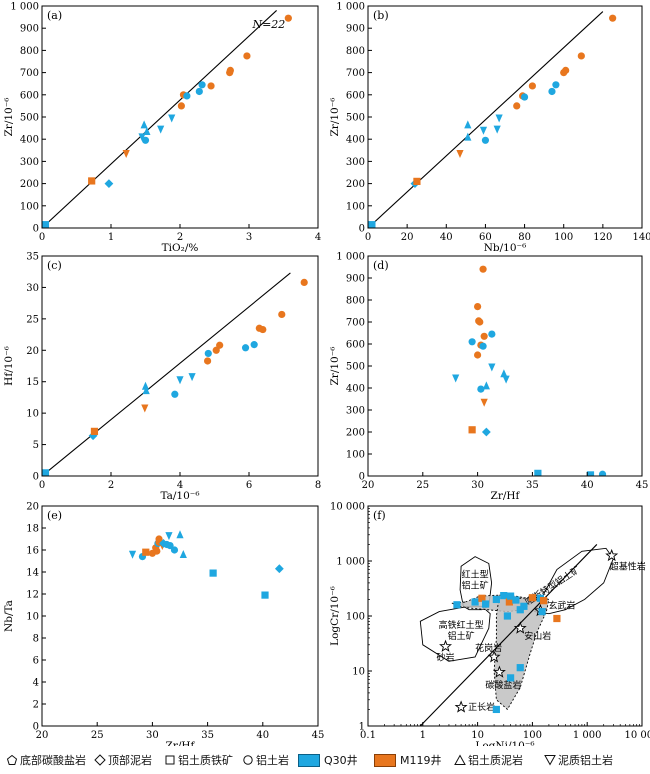 The height and width of the screenshot is (774, 650). What do you see at coordinates (54, 515) in the screenshot?
I see `panel-label: (e)` at bounding box center [54, 515].